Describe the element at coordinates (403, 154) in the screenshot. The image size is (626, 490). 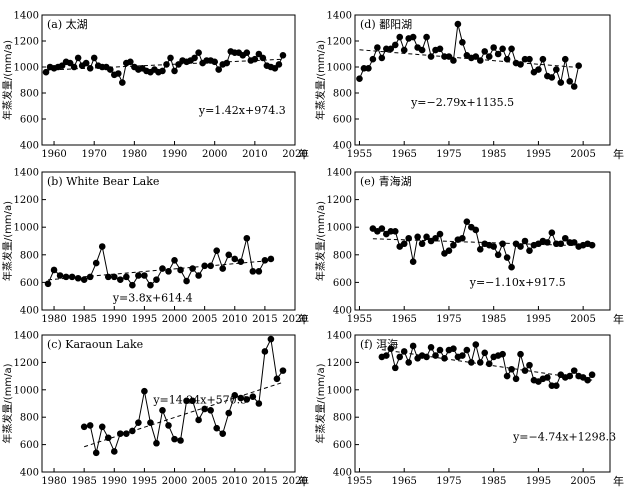
I see `x-tick-label: 1965` at that location.